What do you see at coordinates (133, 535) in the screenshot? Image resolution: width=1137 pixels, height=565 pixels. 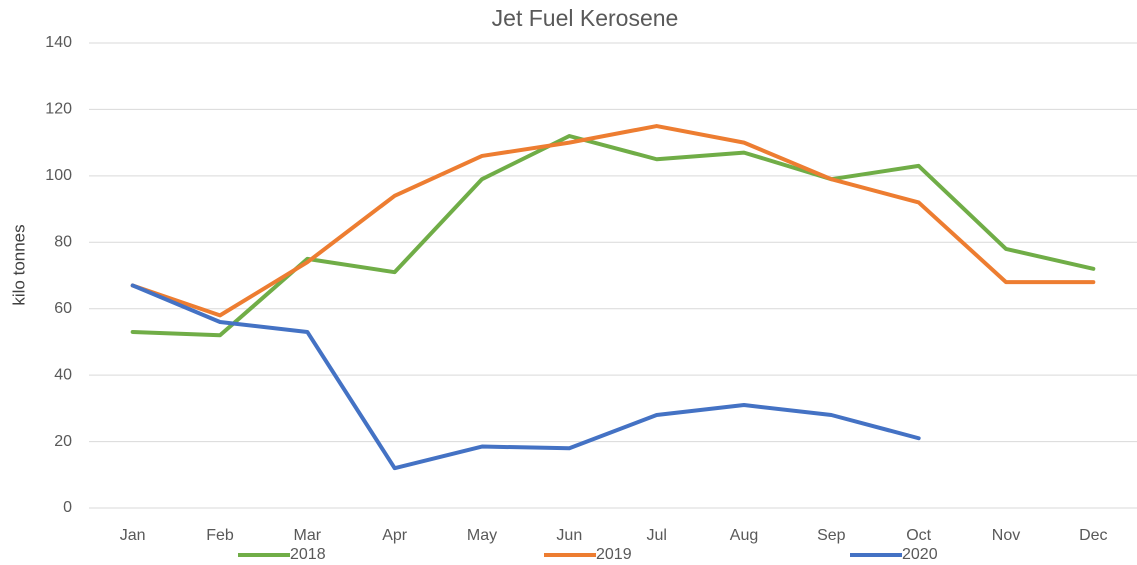 I see `x-tick-label: Jan` at bounding box center [133, 535].